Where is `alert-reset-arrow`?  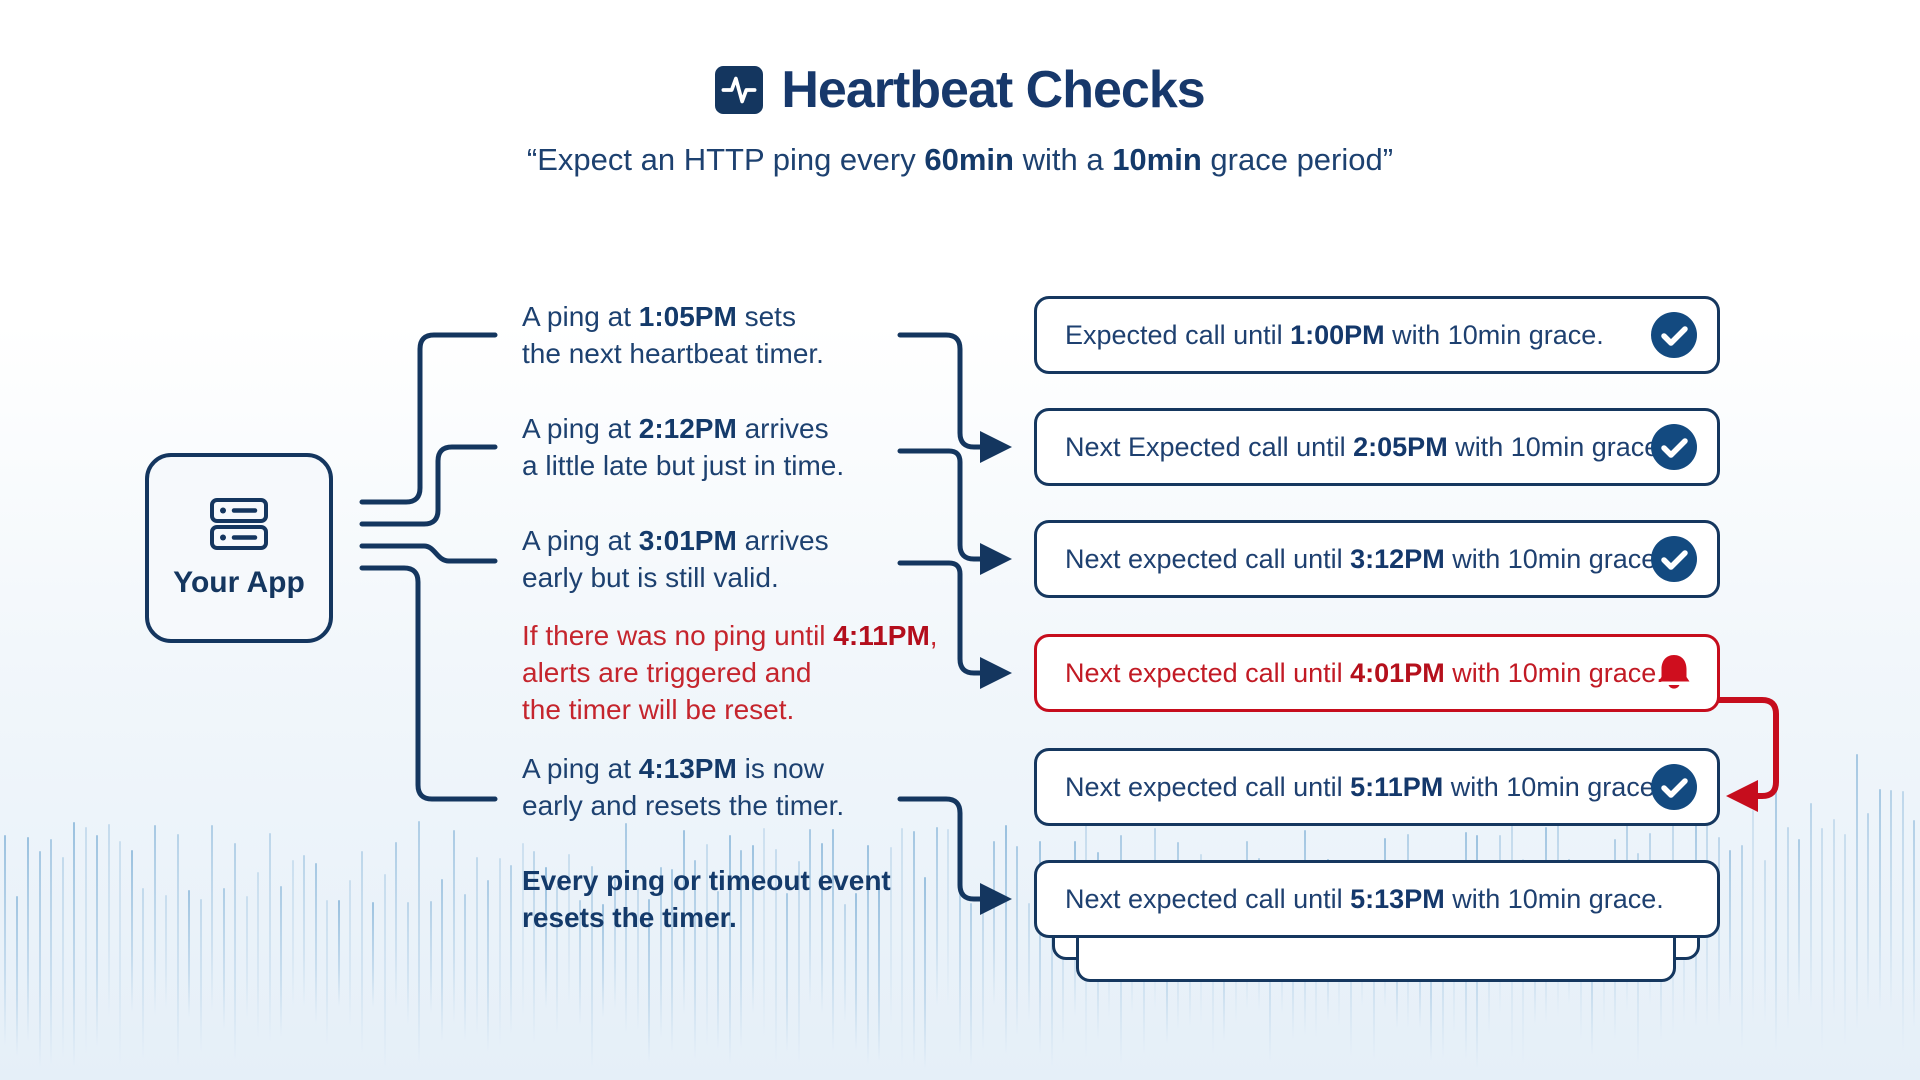
alert-reset-arrow is located at coordinates (1747, 748).